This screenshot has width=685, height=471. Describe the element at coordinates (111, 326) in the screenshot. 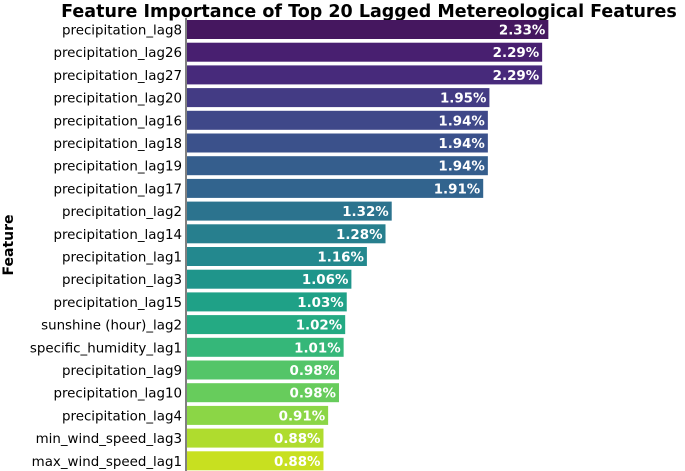

I see `tick-label-14: sunshine (hour)_lag2` at that location.